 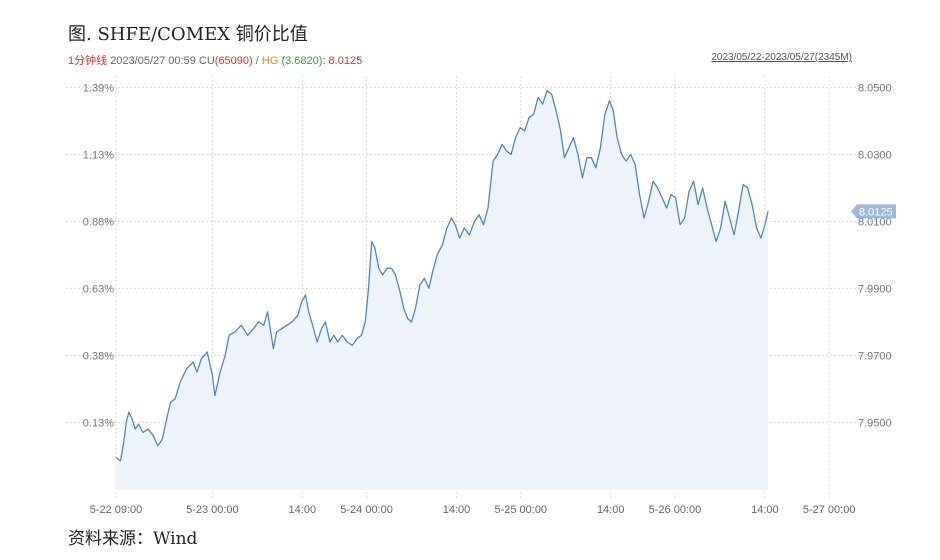 I want to click on left-tick-label: 0.63%, so click(x=98, y=289).